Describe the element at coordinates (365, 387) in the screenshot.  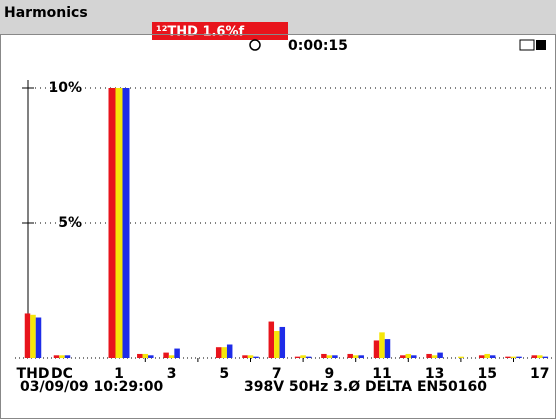
I see `footer-config: 398V 50Hz 3.Ø DELTA EN50160` at that location.